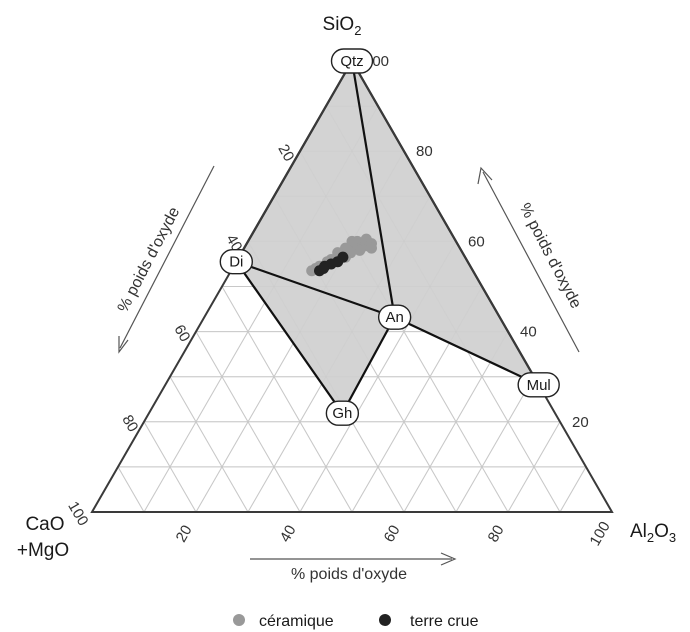 This screenshot has width=690, height=632. What do you see at coordinates (341, 255) in the screenshot?
I see `data-points` at bounding box center [341, 255].